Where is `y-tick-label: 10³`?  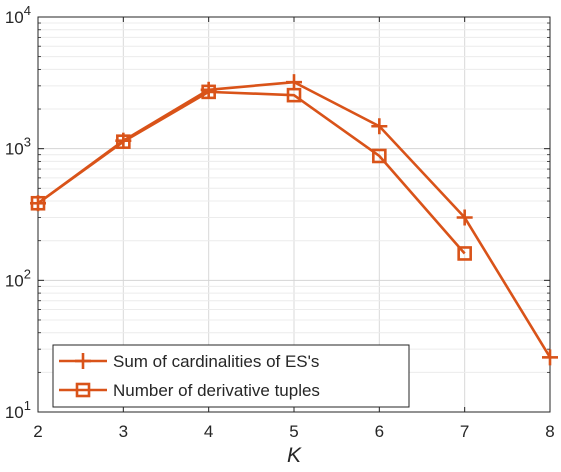 y-tick-label: 10³ is located at coordinates (18, 147).